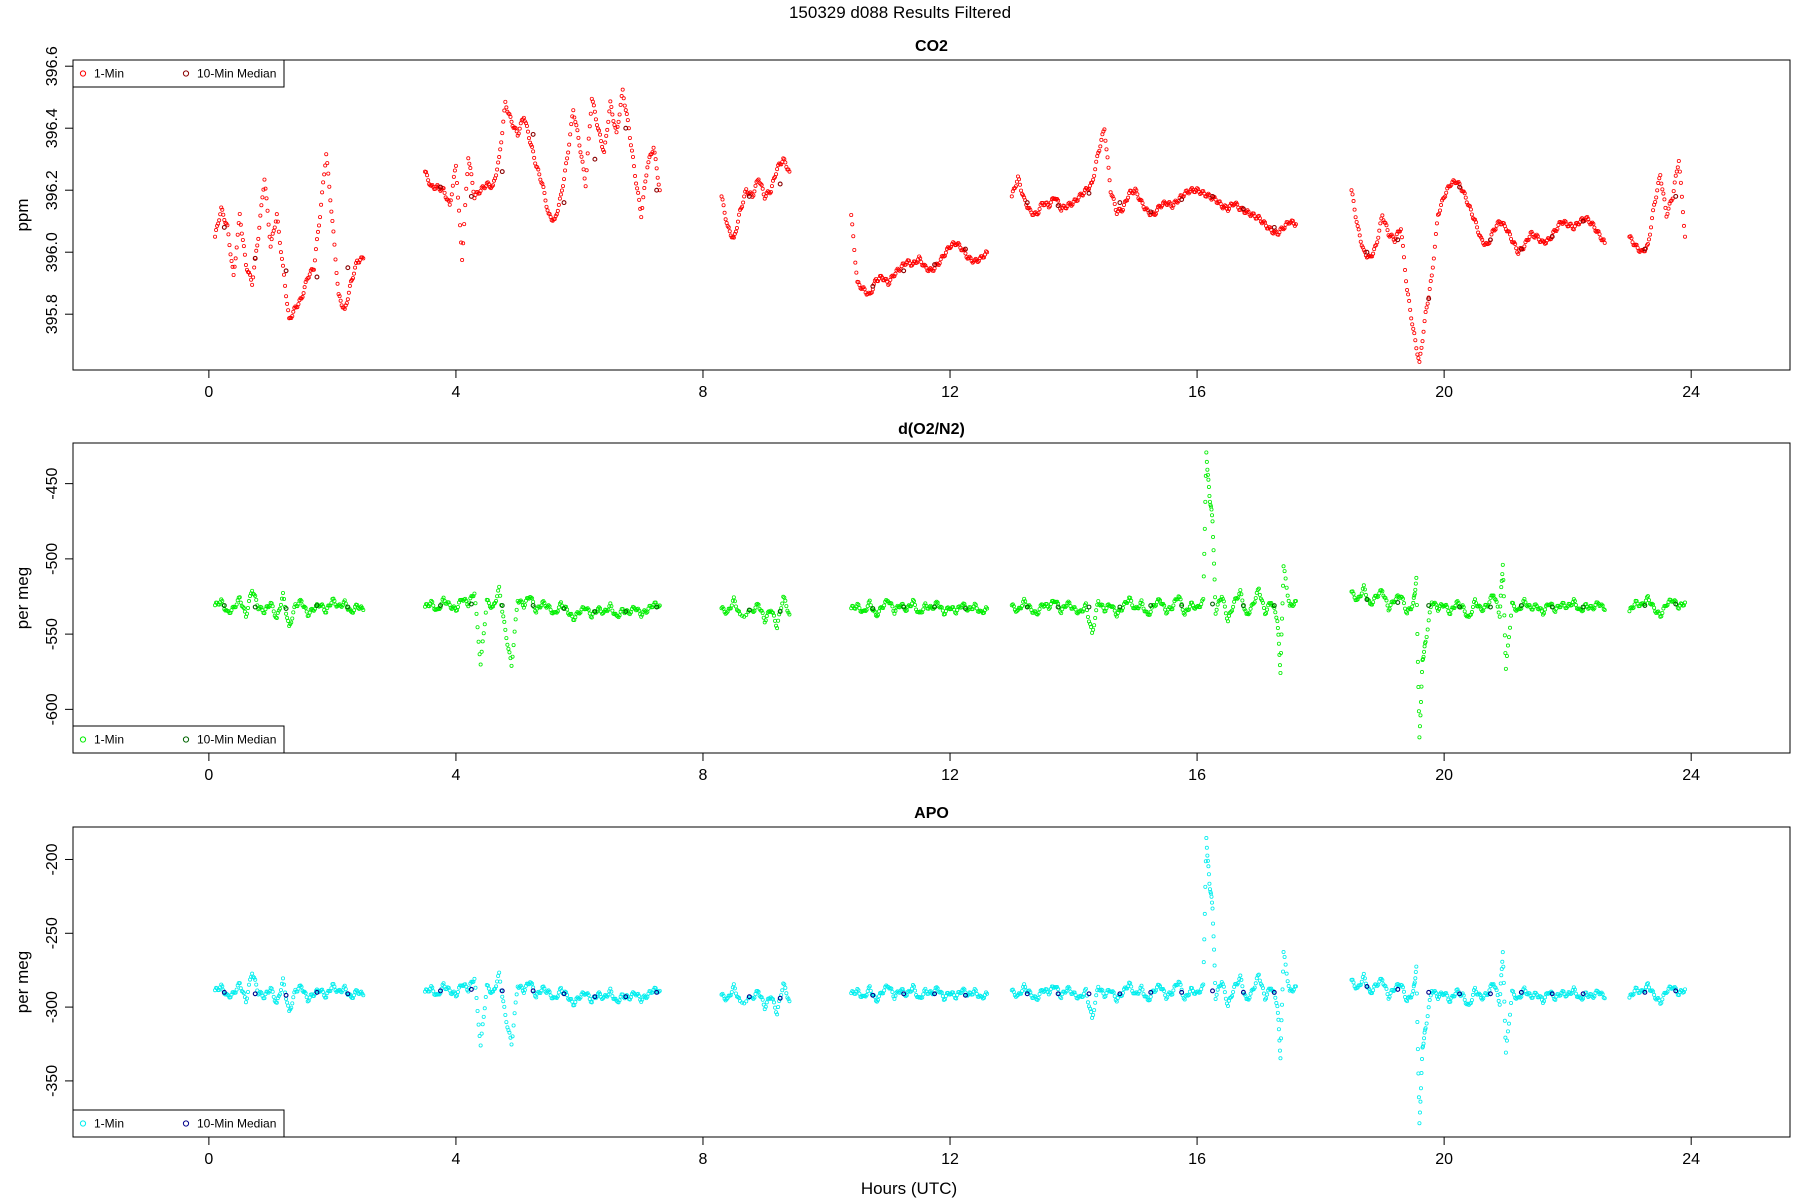 The width and height of the screenshot is (1800, 1200). Describe the element at coordinates (1691, 775) in the screenshot. I see `o2n2-x-tick-label: 24` at that location.